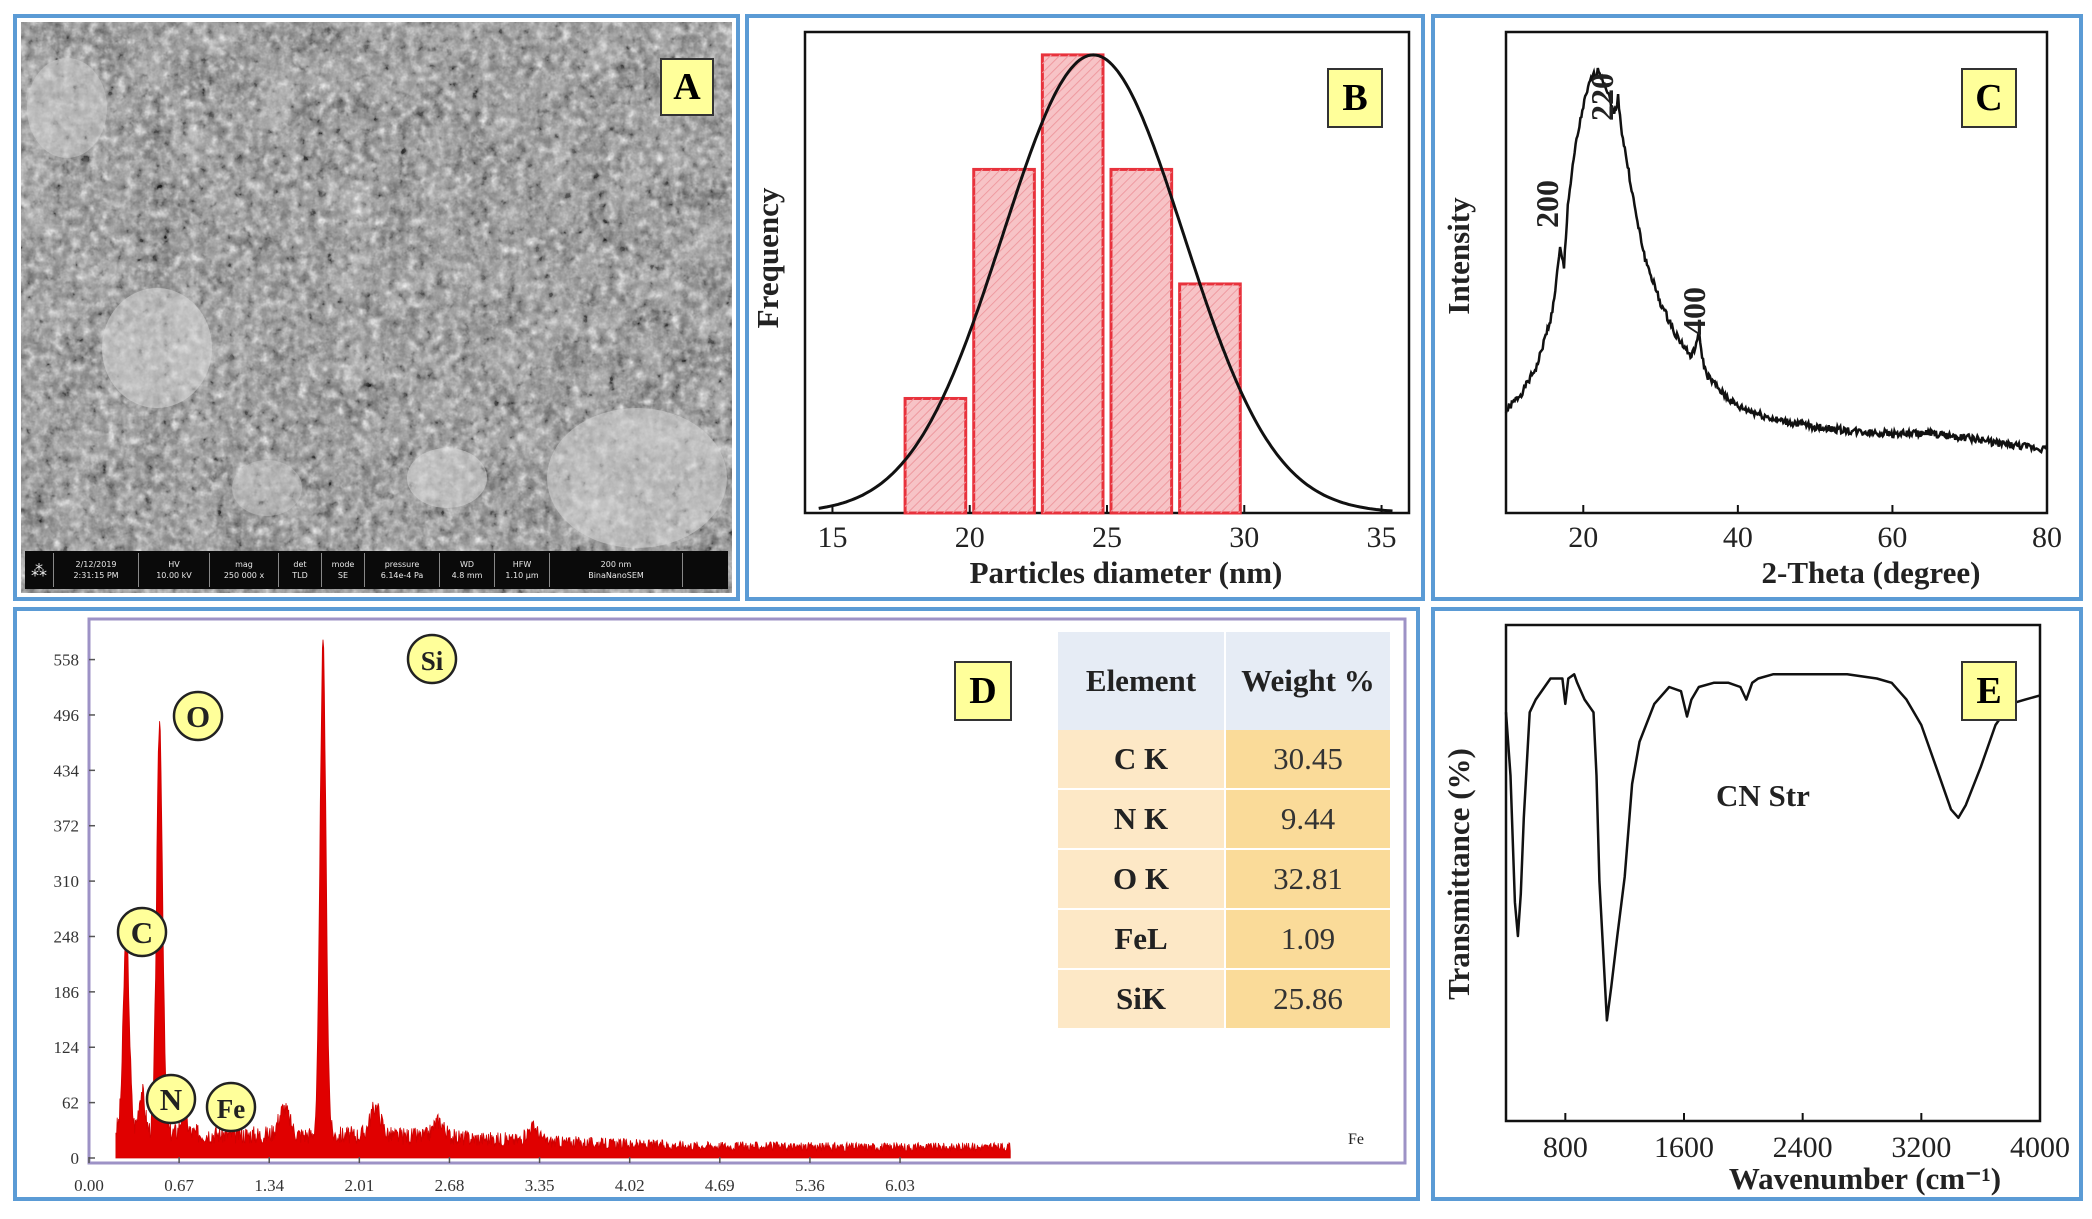 The height and width of the screenshot is (1219, 2092). I want to click on panel-label-c: C, so click(1989, 98).